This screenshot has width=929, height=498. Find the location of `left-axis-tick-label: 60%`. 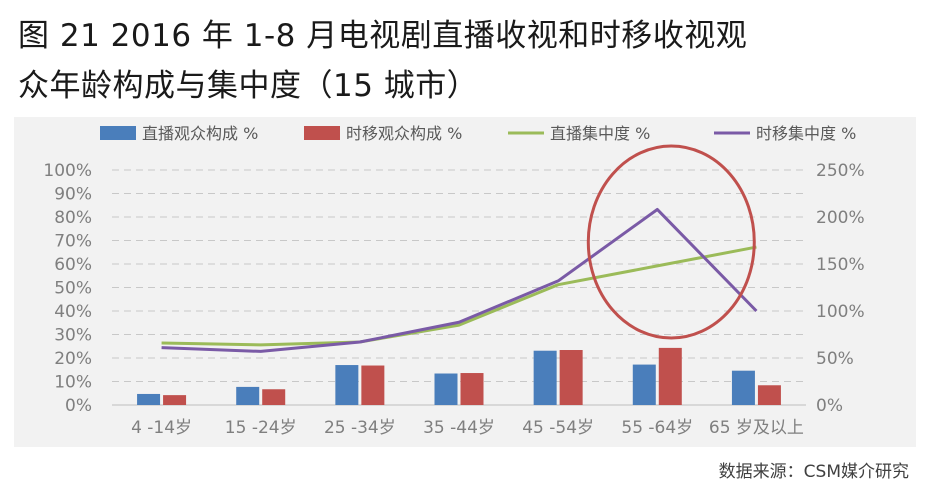

left-axis-tick-label: 60% is located at coordinates (73, 265).